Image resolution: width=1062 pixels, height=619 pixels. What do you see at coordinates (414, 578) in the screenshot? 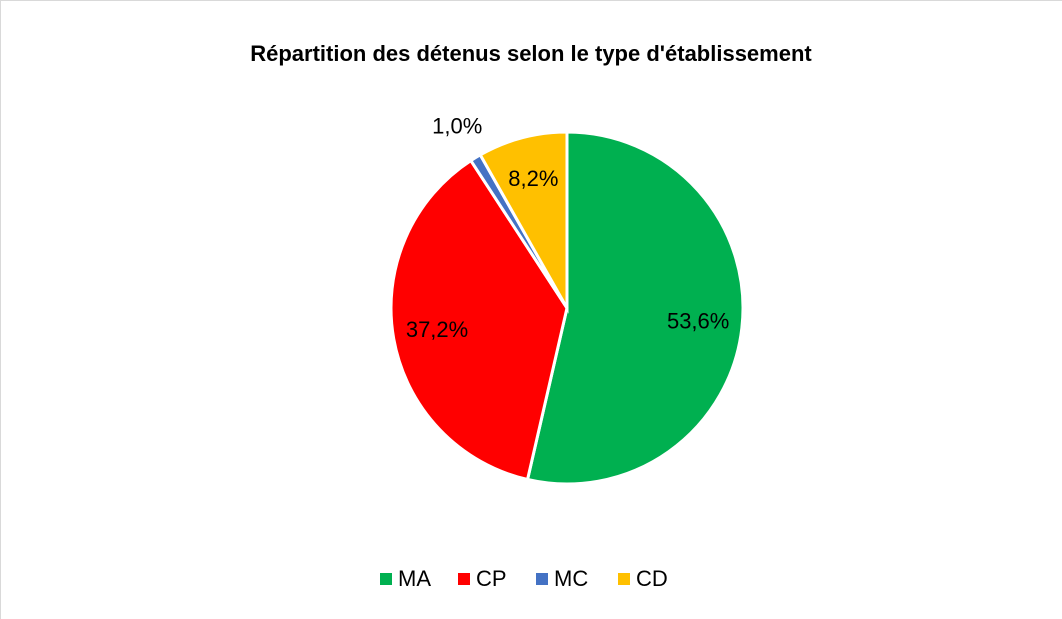
I see `legend-label: MA` at bounding box center [414, 578].